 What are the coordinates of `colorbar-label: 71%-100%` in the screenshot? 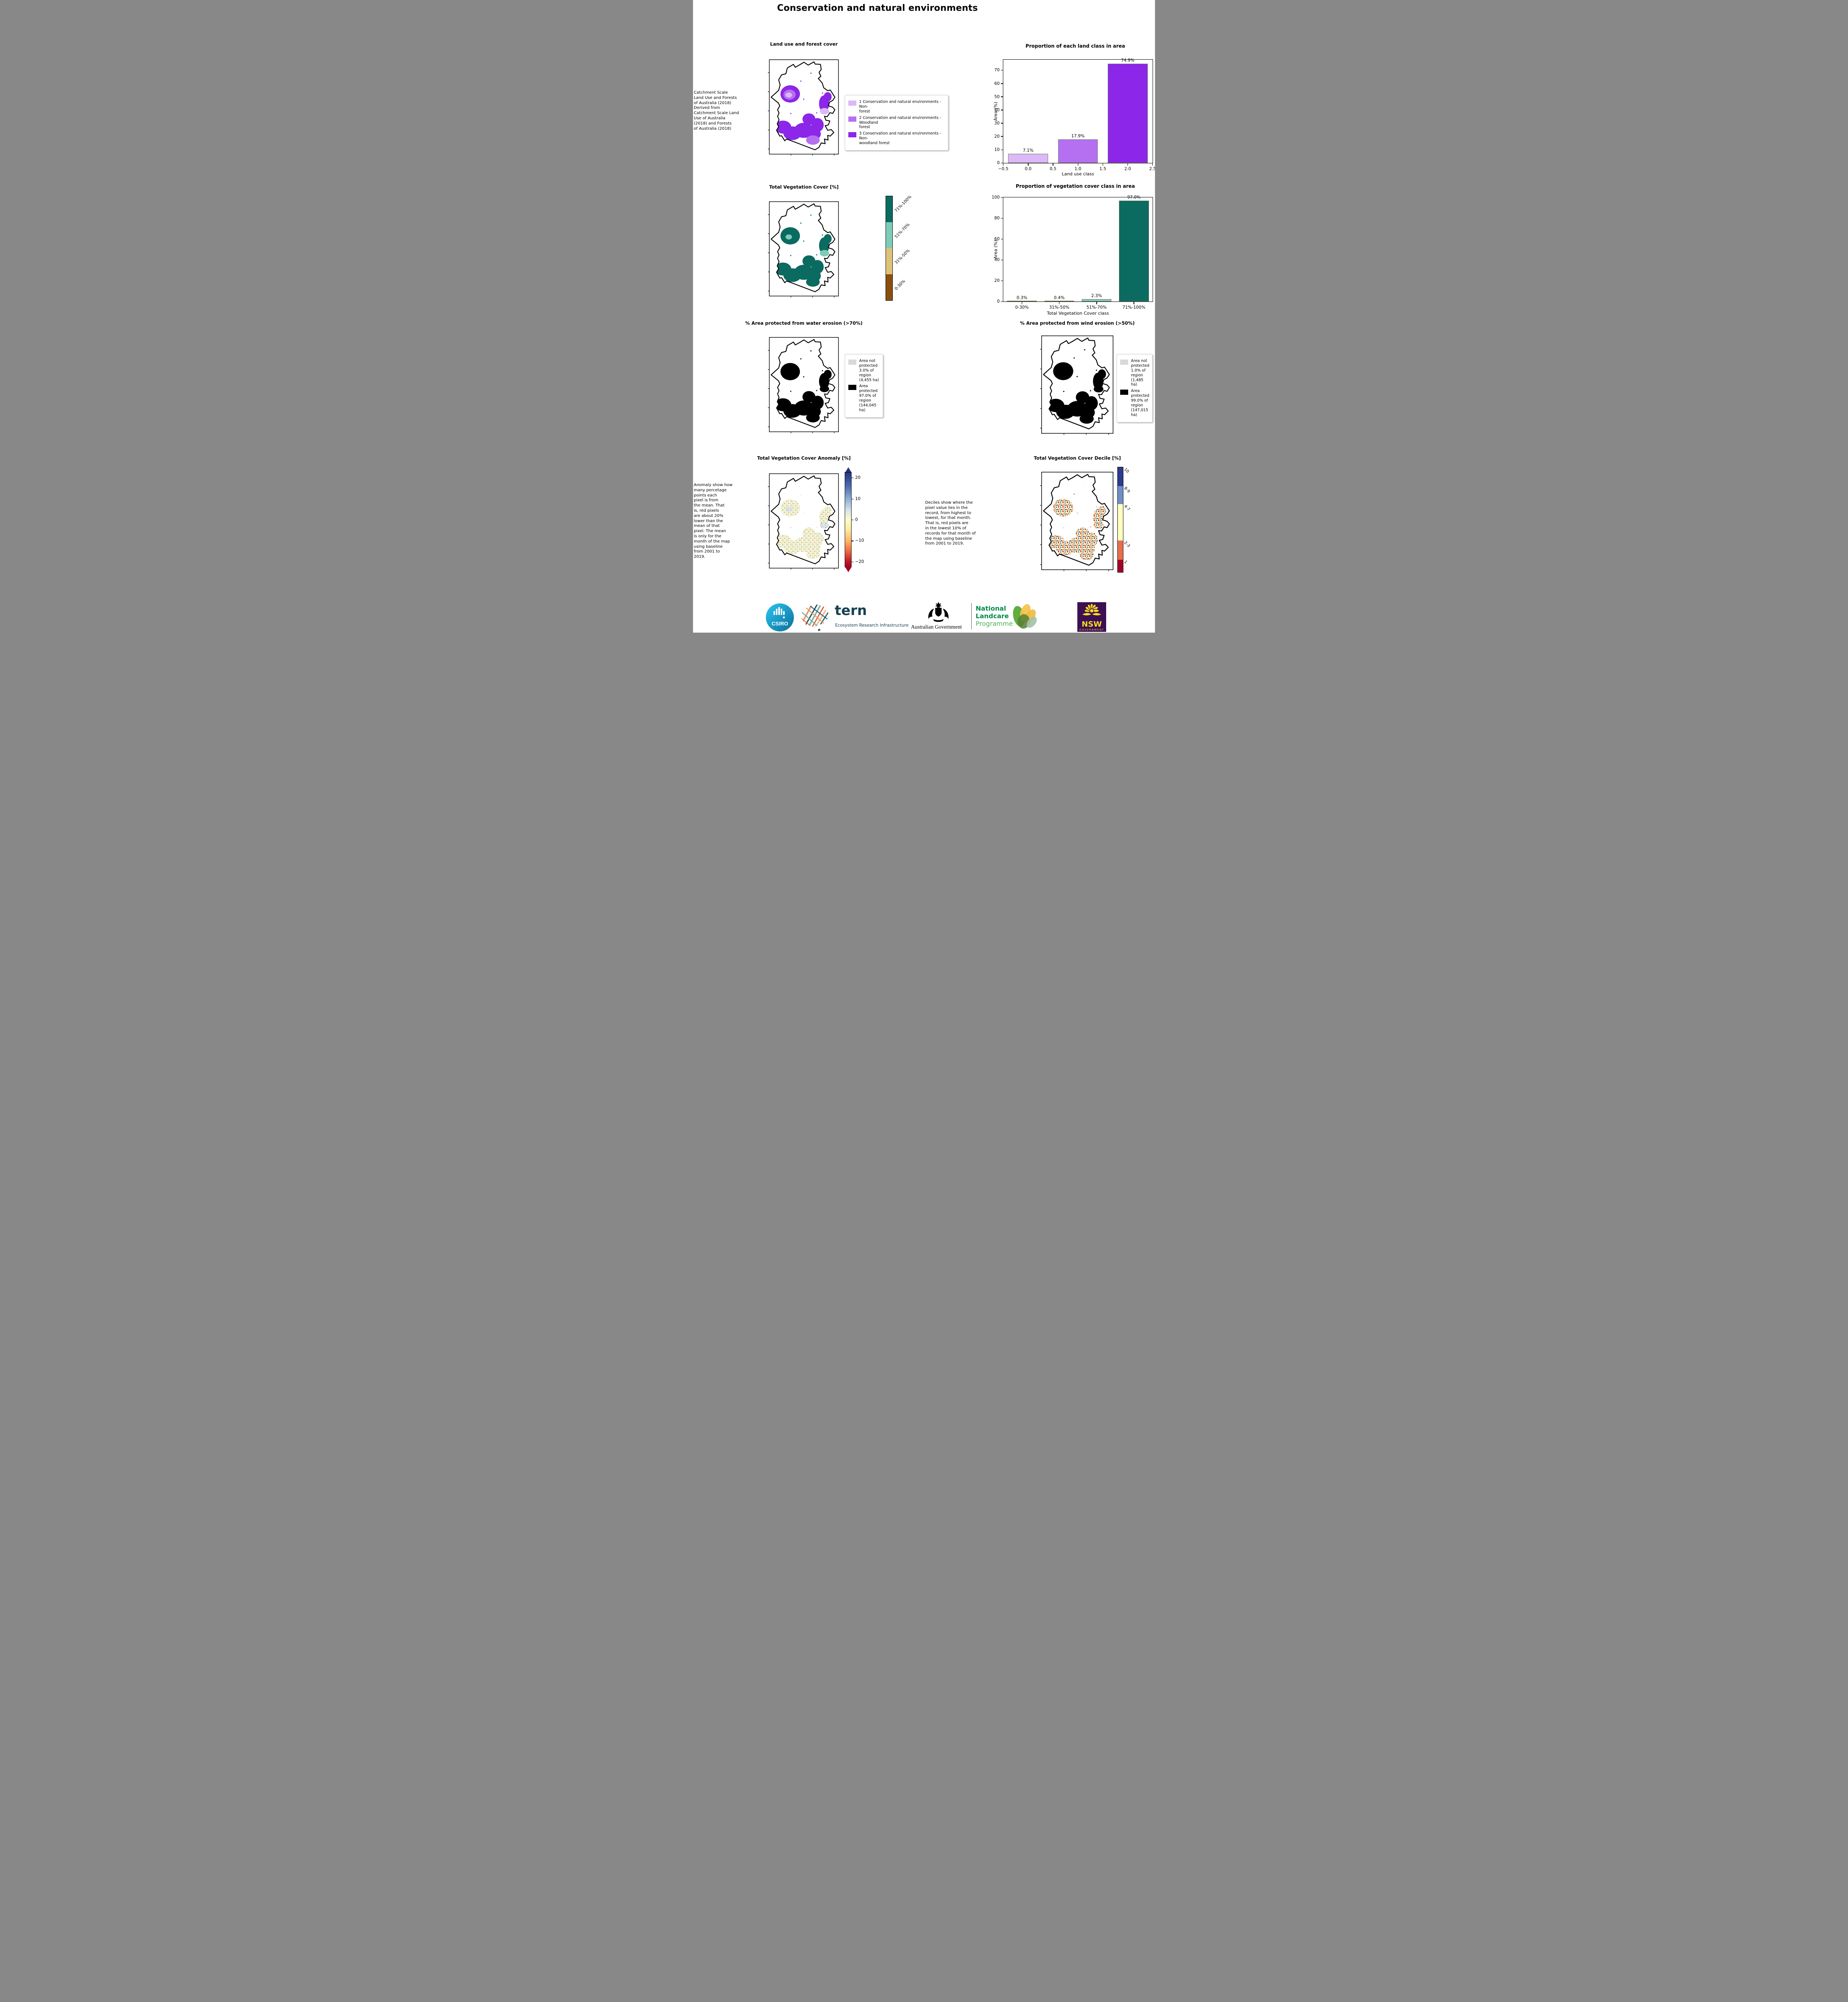 It's located at (903, 203).